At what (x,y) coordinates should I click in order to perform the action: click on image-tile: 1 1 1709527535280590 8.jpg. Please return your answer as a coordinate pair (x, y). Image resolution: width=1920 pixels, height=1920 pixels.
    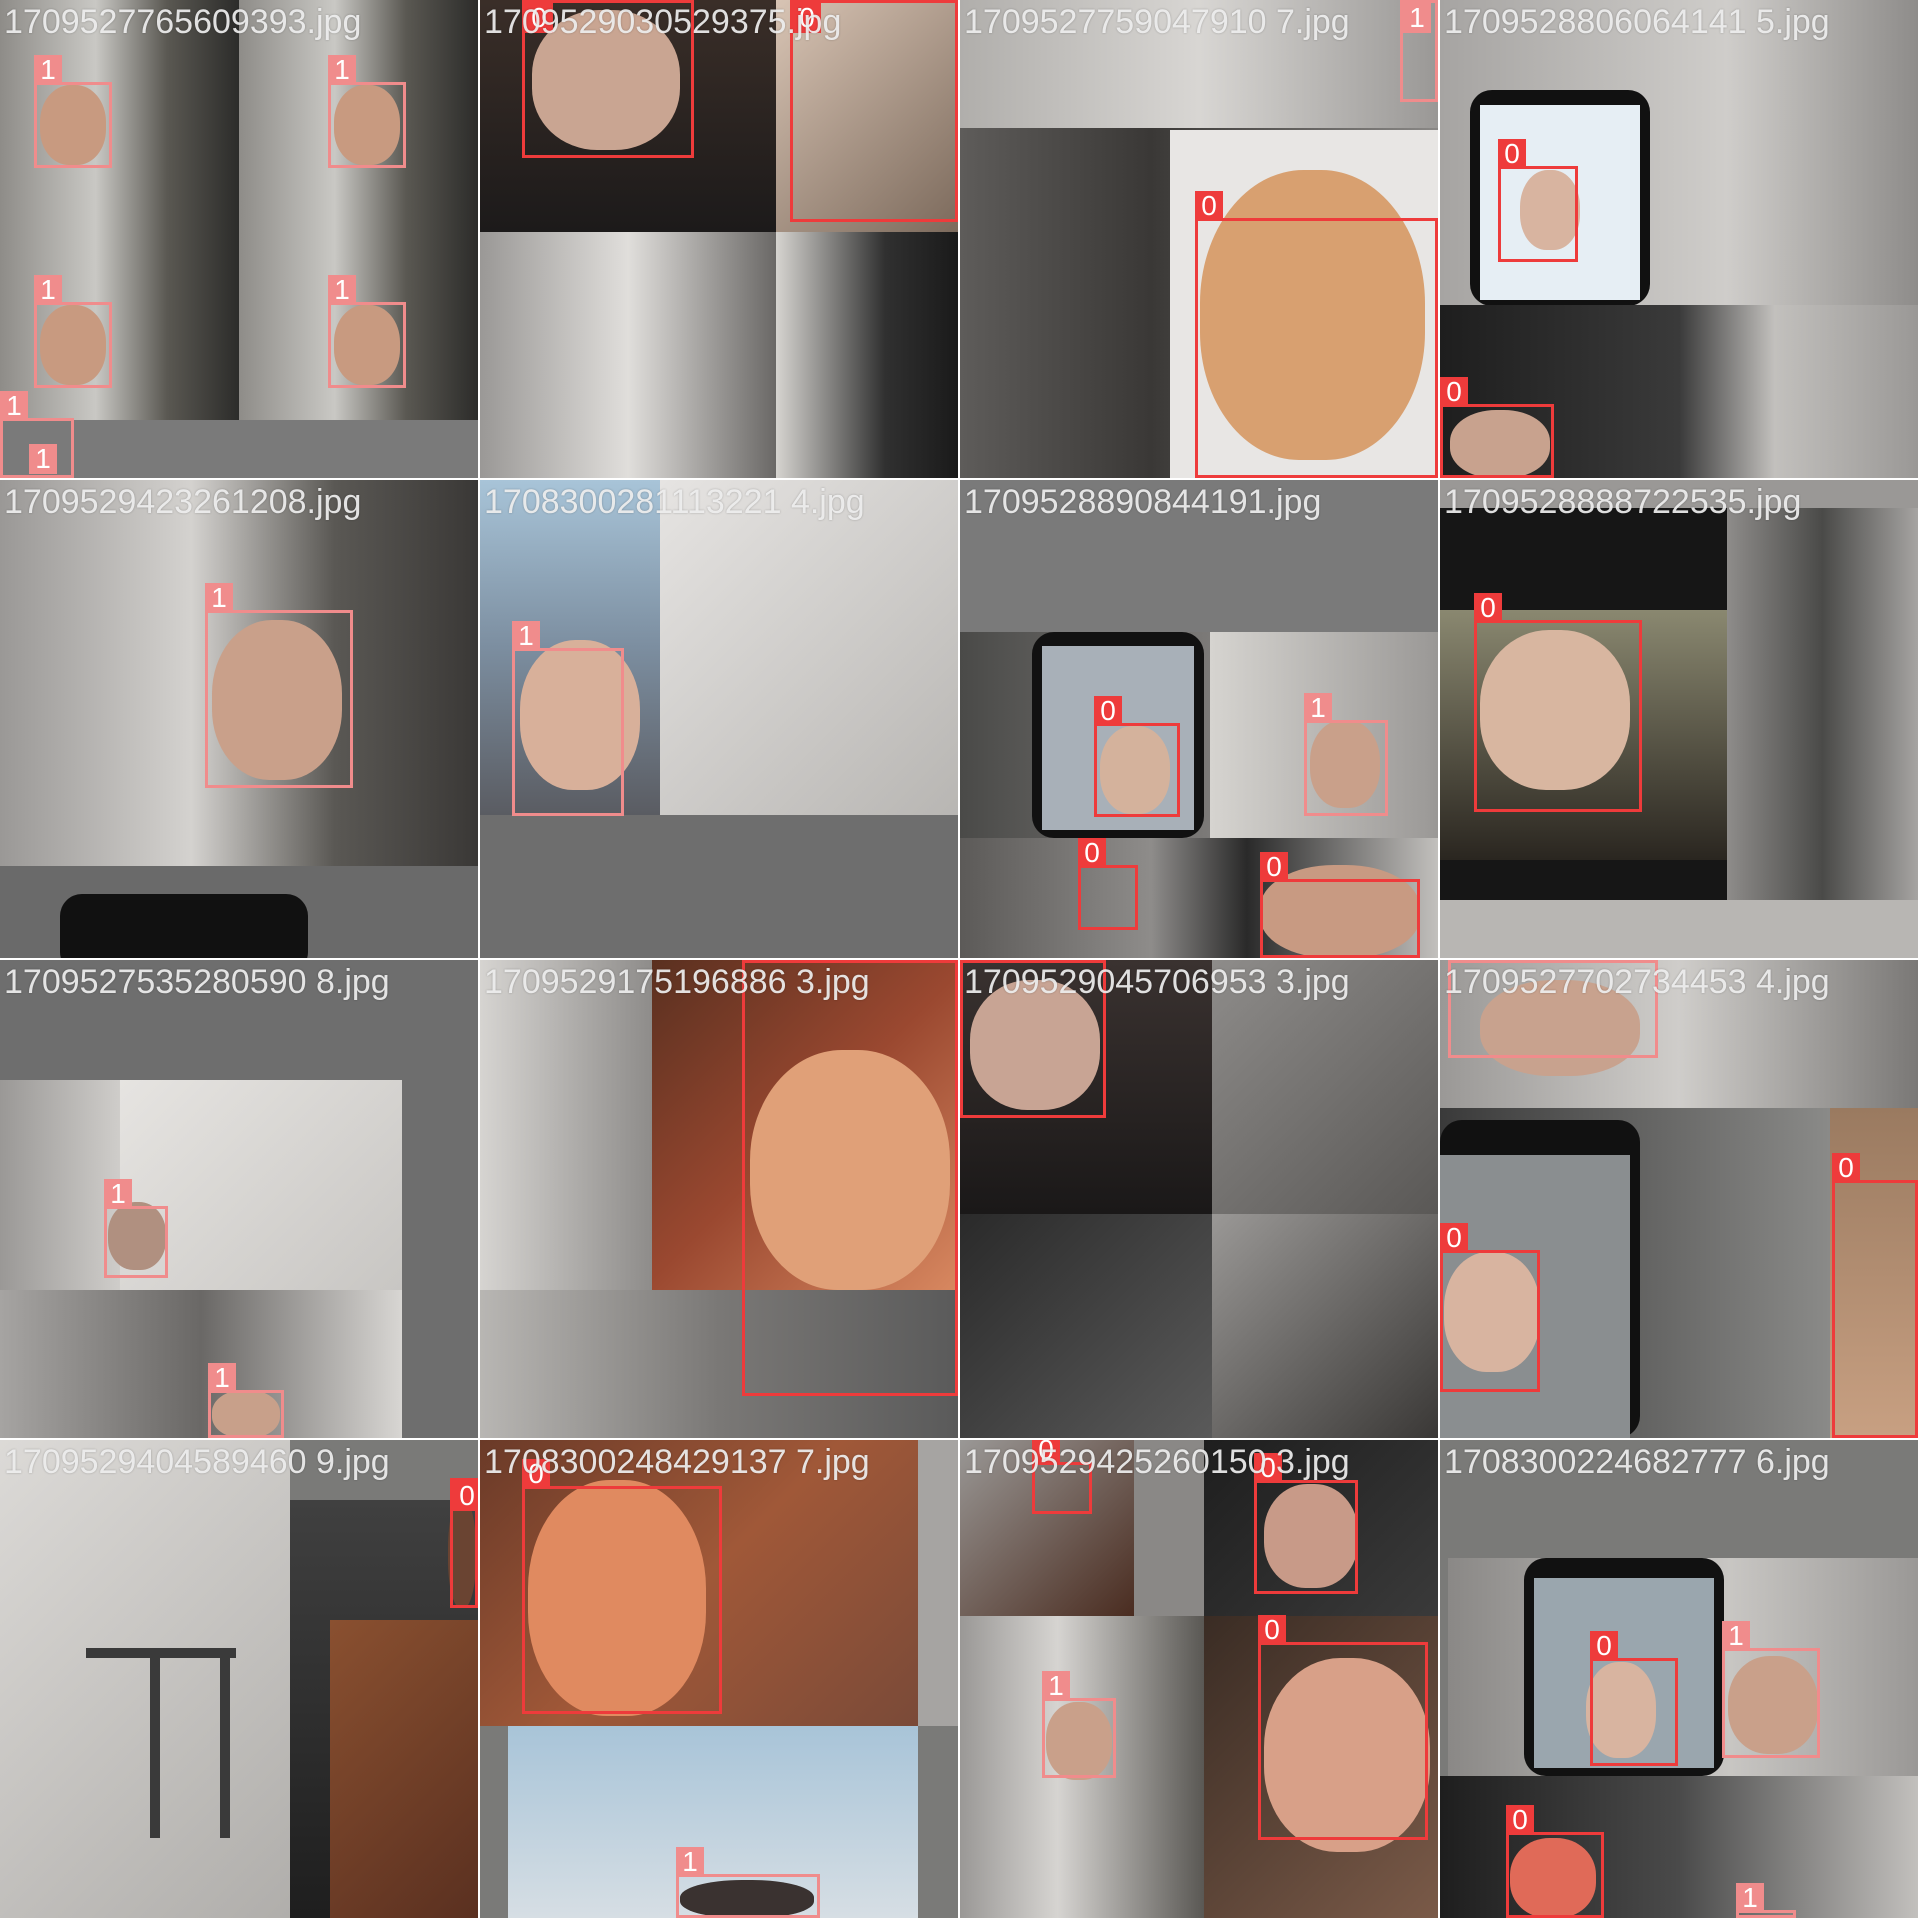
    Looking at the image, I should click on (239, 1199).